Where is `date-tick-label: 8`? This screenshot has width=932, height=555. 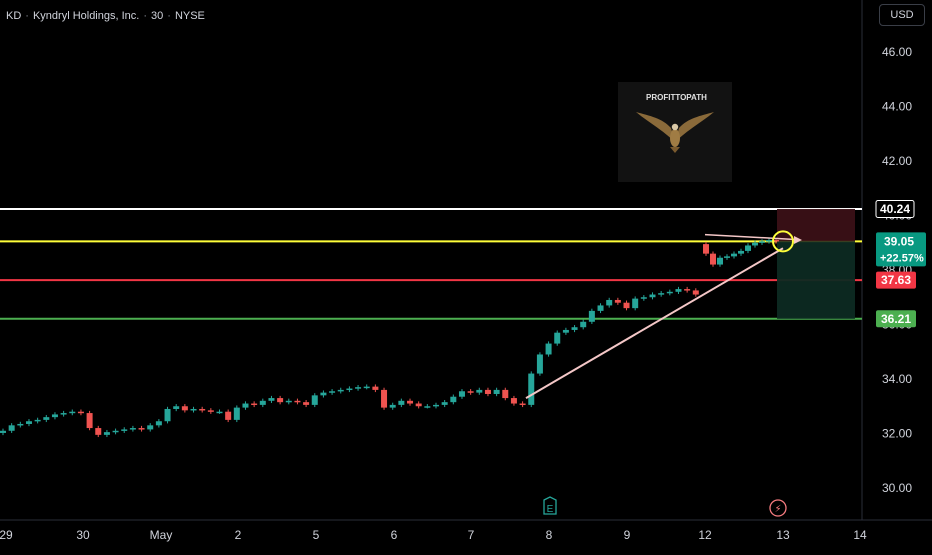 date-tick-label: 8 is located at coordinates (549, 535).